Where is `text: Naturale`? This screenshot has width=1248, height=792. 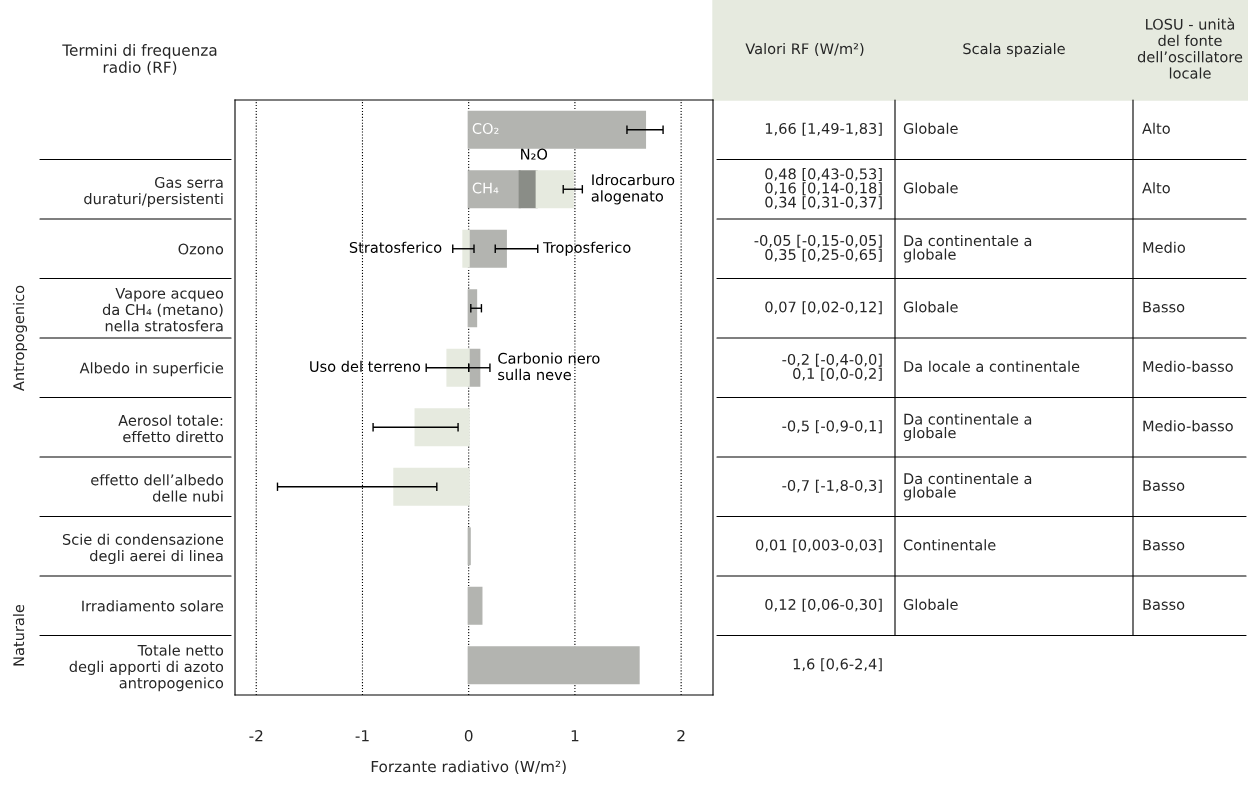
text: Naturale is located at coordinates (18, 635).